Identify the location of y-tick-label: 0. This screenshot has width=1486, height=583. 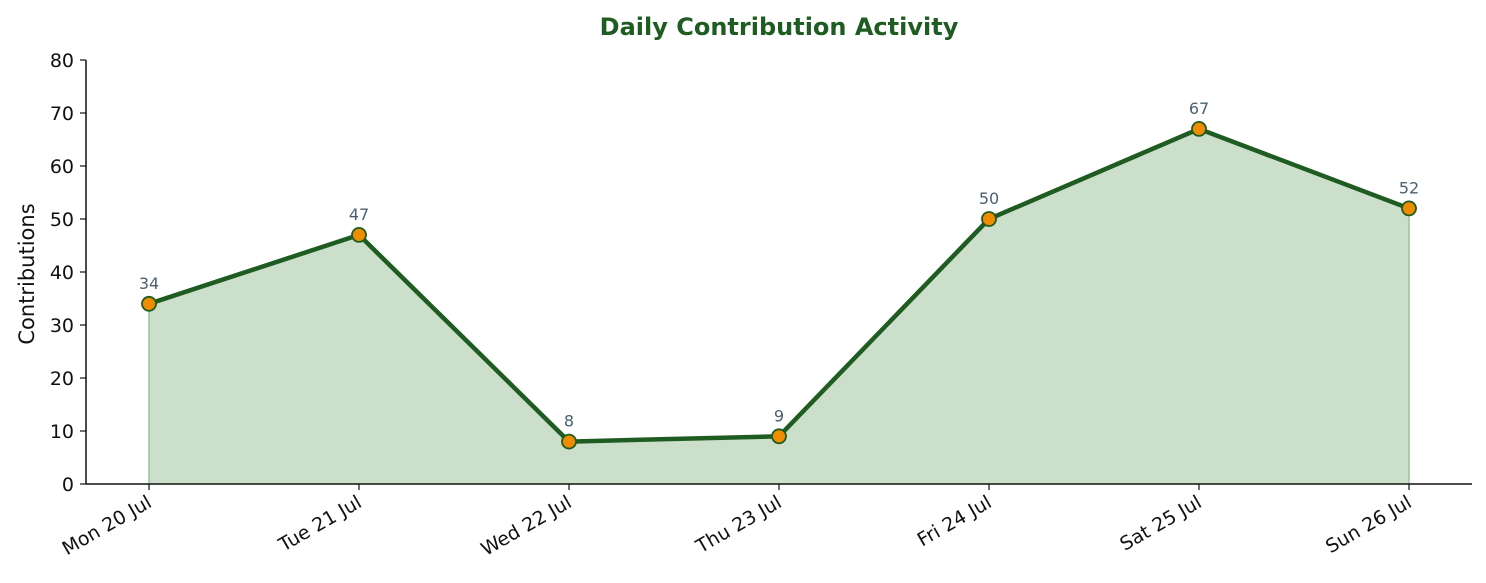
(68, 485).